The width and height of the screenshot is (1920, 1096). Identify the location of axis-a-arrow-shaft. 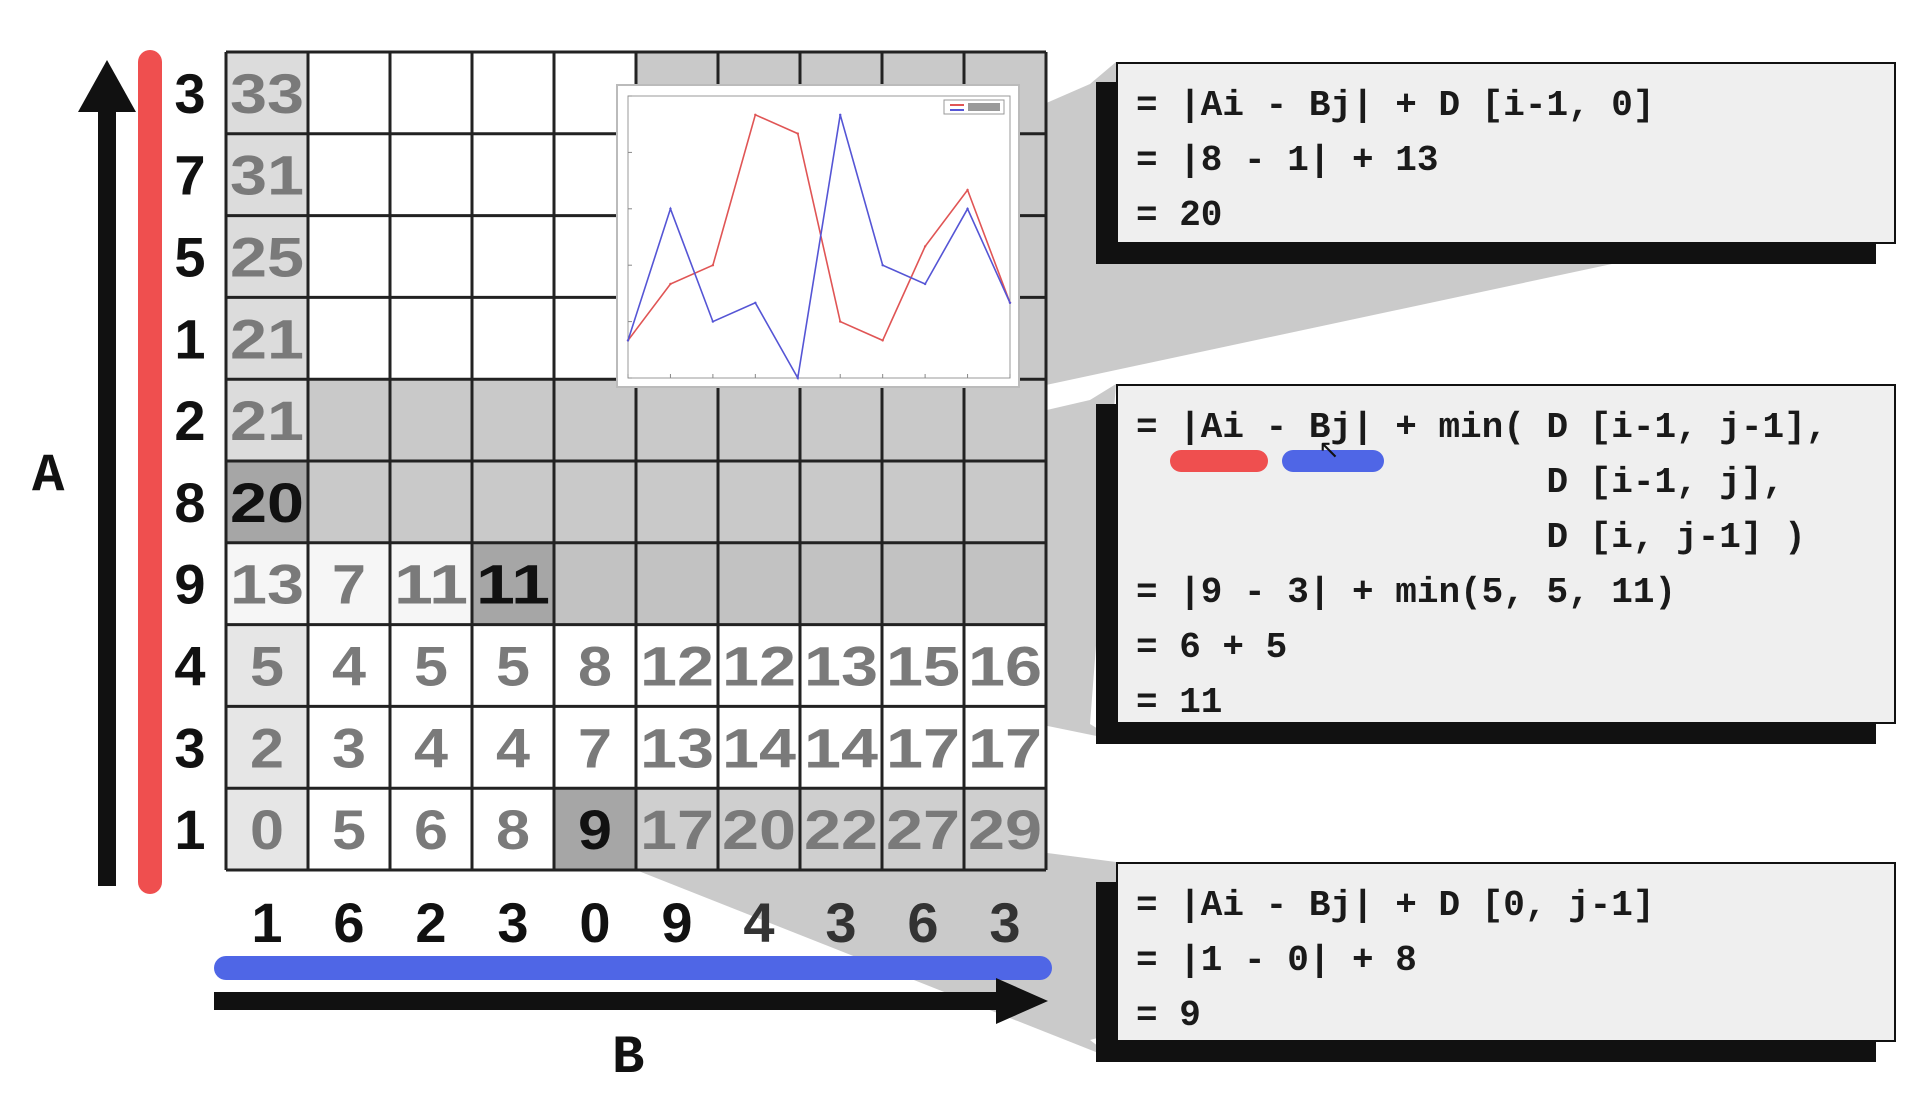
(107, 498).